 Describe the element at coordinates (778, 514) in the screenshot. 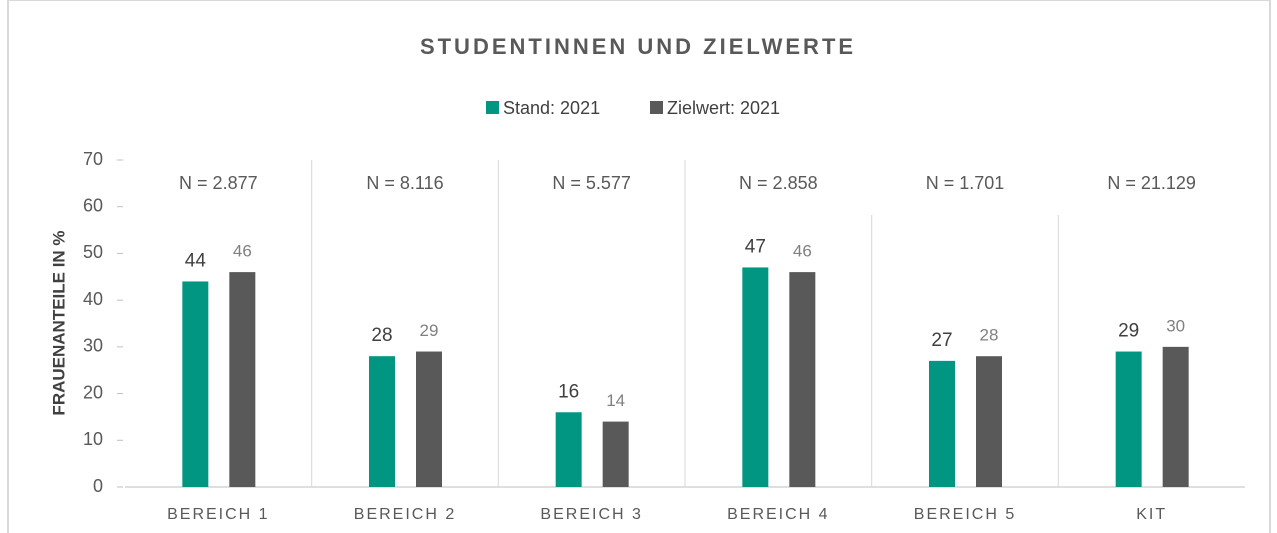

I see `x-tick-label: BEREICH 4` at that location.